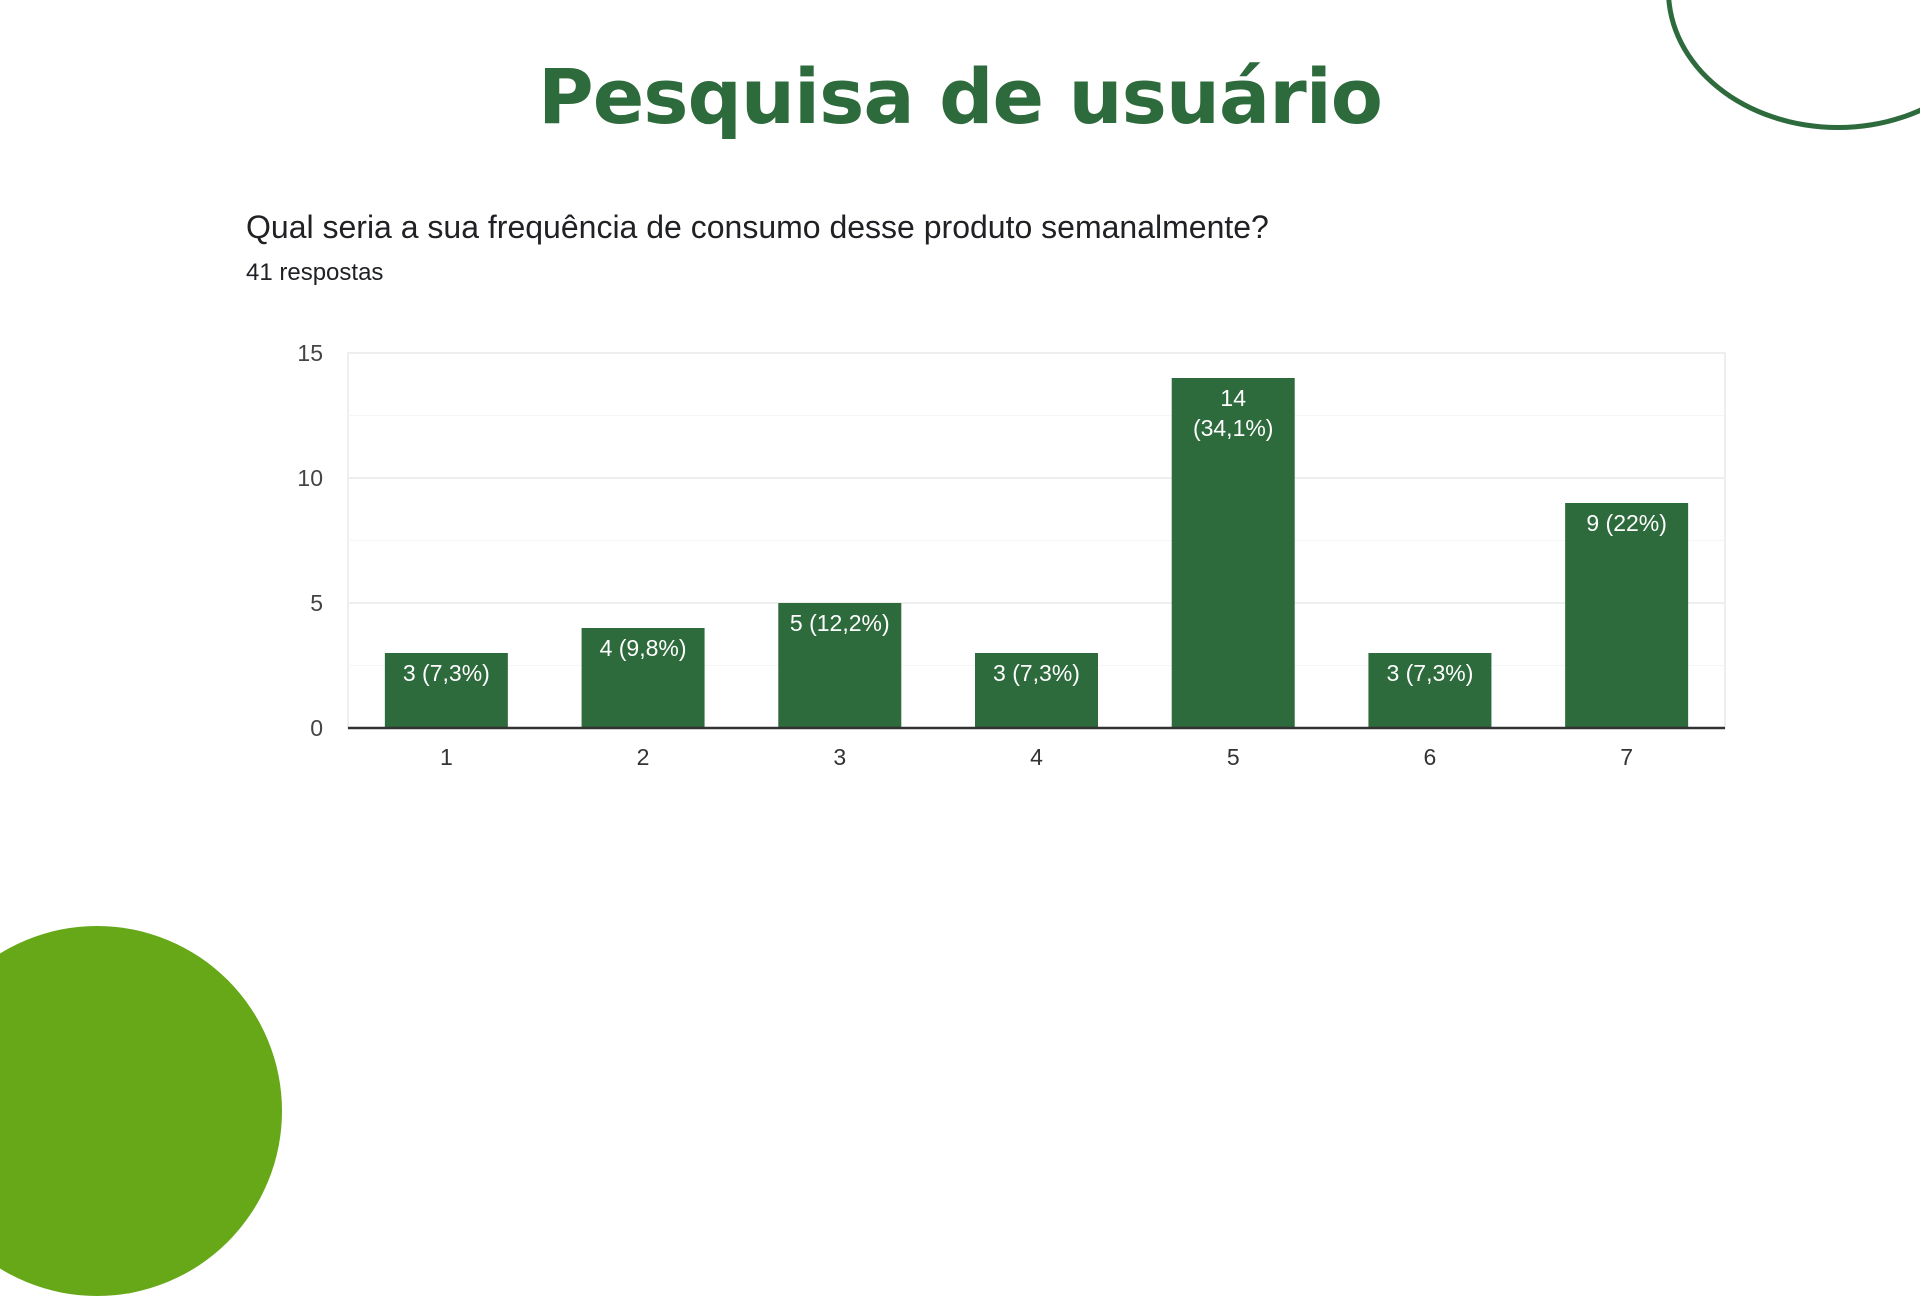 The width and height of the screenshot is (1920, 1296). Describe the element at coordinates (310, 353) in the screenshot. I see `y-tick-label: 15` at that location.